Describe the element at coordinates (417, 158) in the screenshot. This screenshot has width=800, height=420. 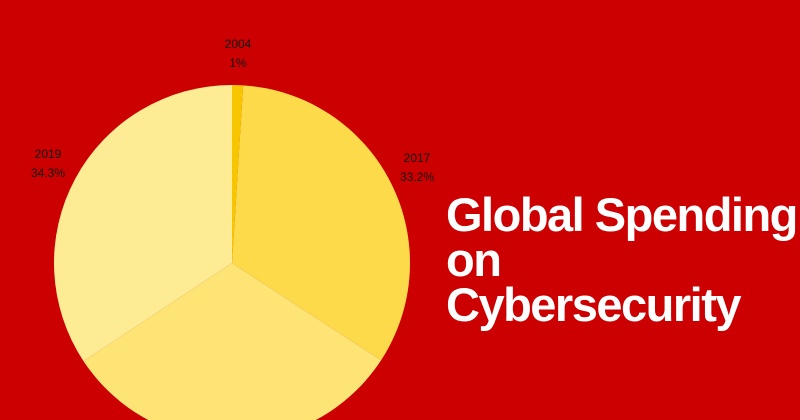
I see `slice-category-label: 2017` at that location.